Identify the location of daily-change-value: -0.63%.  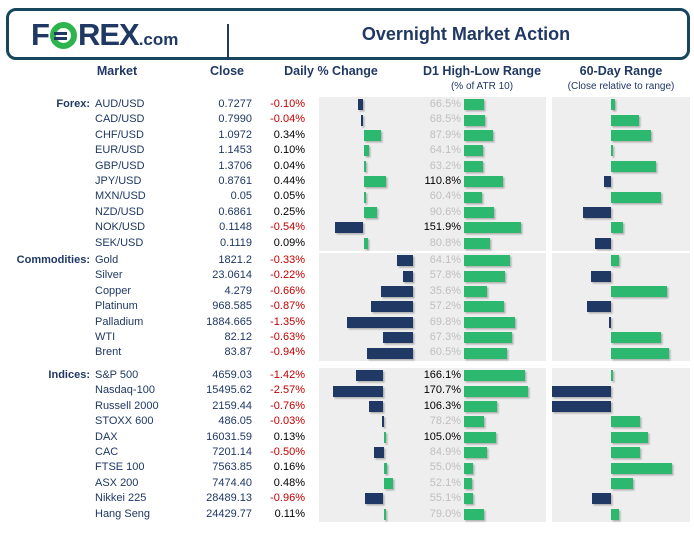
(287, 336).